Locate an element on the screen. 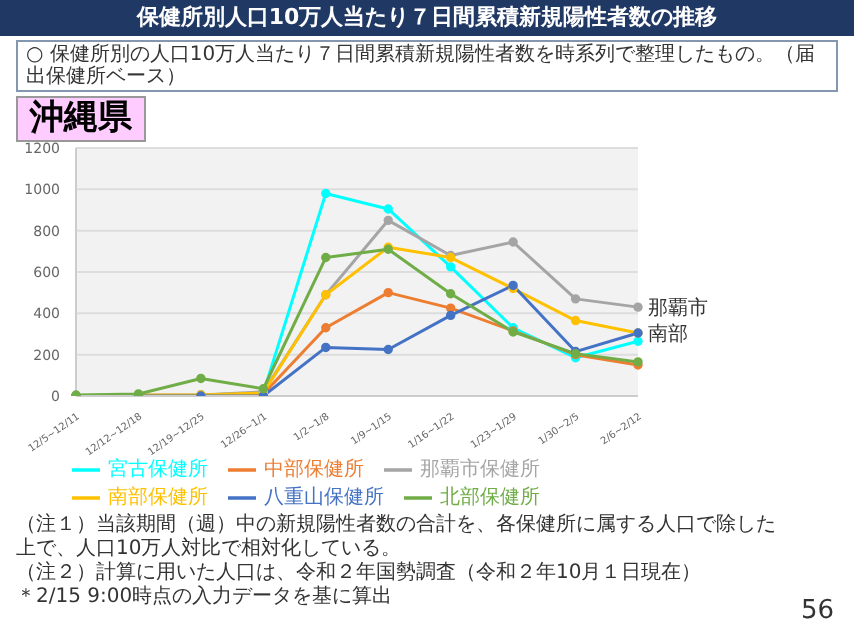 The width and height of the screenshot is (854, 640). legend-label: 北部保健所 is located at coordinates (490, 498).